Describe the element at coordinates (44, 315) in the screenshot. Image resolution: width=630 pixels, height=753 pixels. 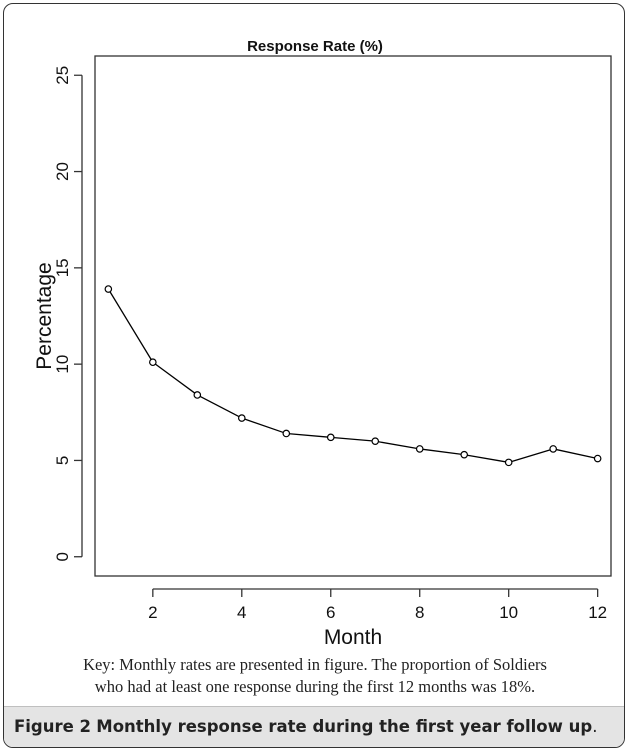
I see `y-axis-label: Percentage` at that location.